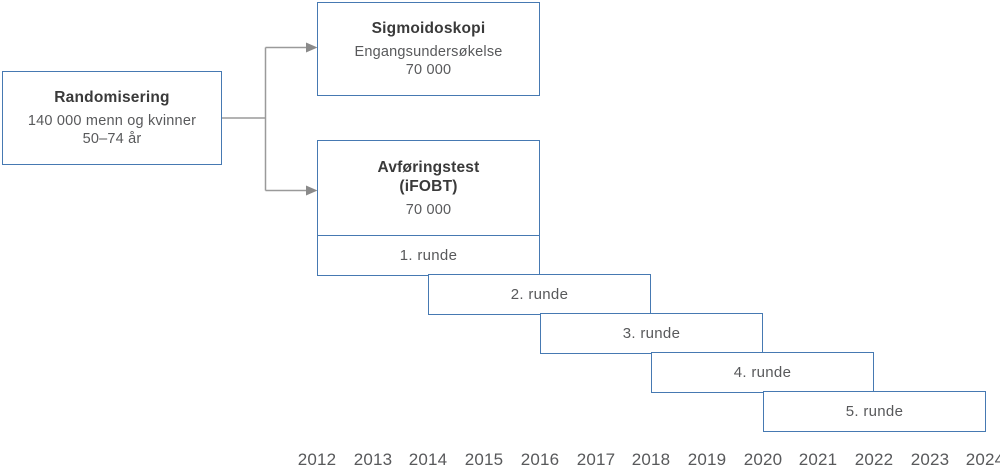 The width and height of the screenshot is (1000, 470). I want to click on year-label: 2023, so click(930, 459).